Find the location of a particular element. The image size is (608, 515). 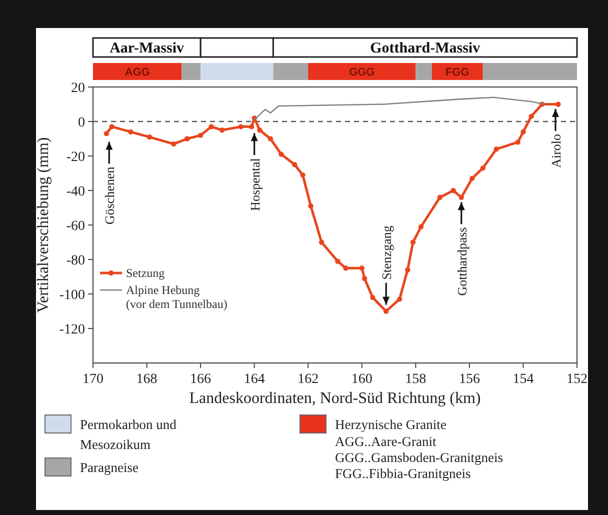

y-tick-label: -80 is located at coordinates (75, 261).